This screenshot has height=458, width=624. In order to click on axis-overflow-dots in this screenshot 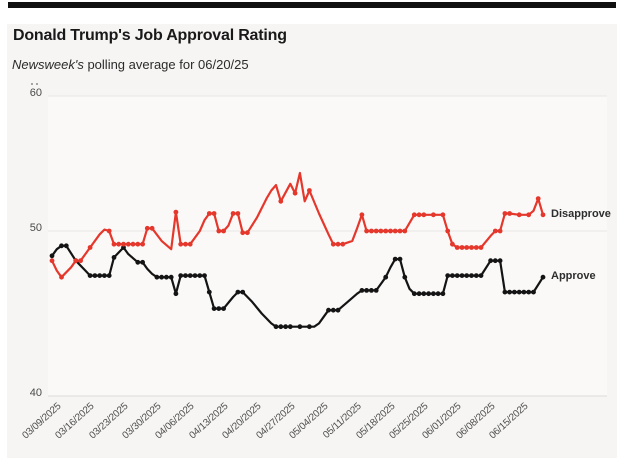, I will do `click(36, 84)`.